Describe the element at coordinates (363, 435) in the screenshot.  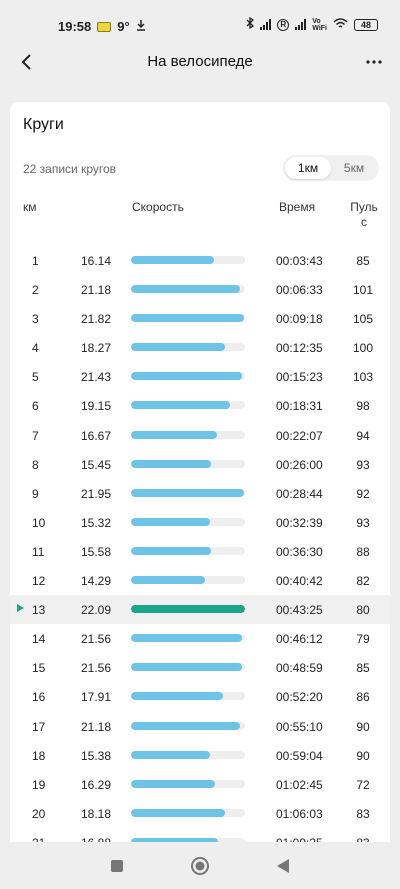
I see `lap-pulse: 94` at that location.